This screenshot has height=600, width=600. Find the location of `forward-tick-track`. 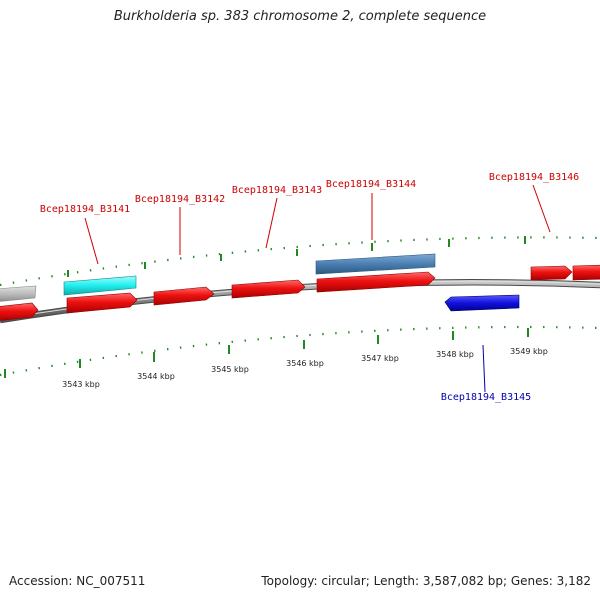

forward-tick-track is located at coordinates (300, 261).